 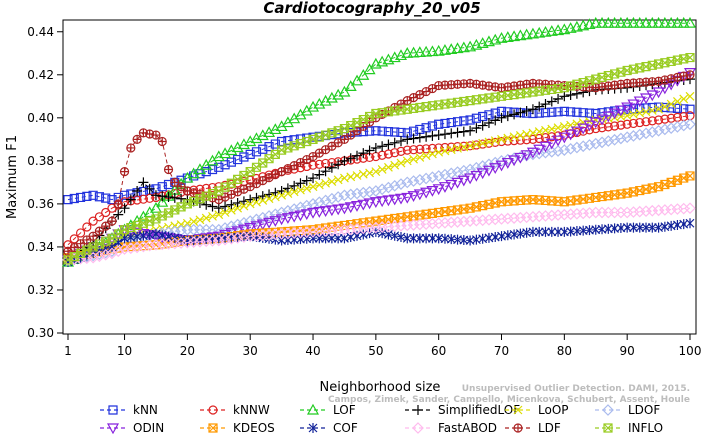 I want to click on x-axis: 1 10 20 30 40 50 60 70 80 90 100, so click(x=382, y=346).